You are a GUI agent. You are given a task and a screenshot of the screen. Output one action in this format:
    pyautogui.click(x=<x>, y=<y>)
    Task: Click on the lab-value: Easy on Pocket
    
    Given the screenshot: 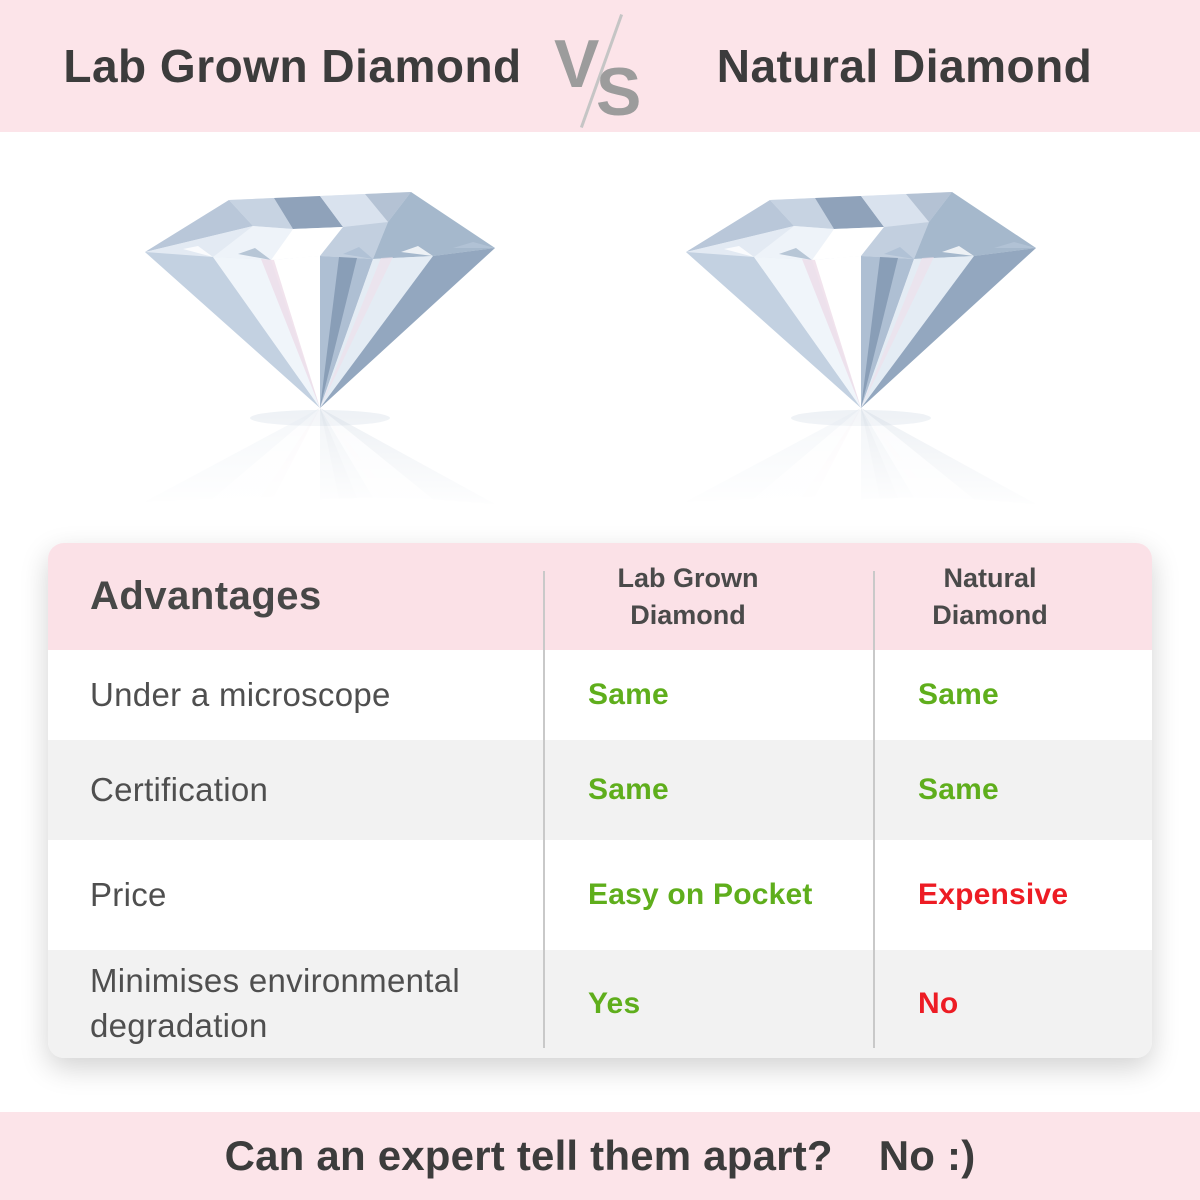 What is the action you would take?
    pyautogui.click(x=700, y=894)
    